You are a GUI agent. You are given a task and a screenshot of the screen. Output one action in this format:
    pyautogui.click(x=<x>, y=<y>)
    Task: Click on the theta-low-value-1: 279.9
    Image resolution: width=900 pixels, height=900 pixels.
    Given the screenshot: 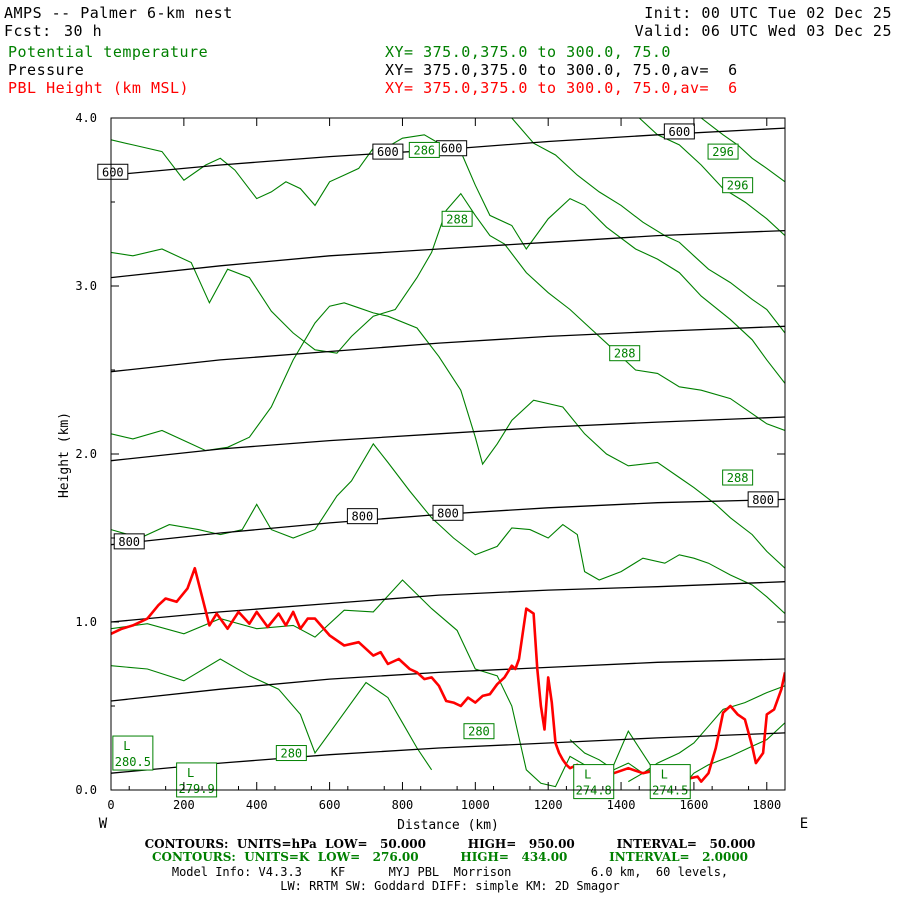 What is the action you would take?
    pyautogui.click(x=197, y=789)
    